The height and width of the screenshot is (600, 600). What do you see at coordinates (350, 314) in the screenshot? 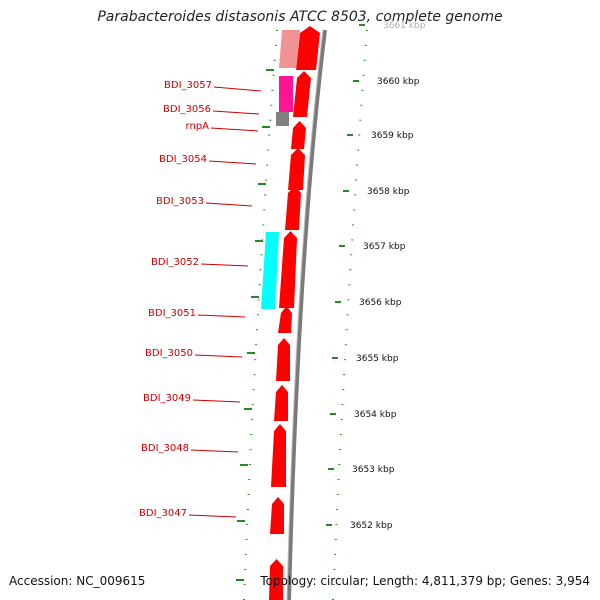
I see `outer-dotted-ring` at bounding box center [350, 314].